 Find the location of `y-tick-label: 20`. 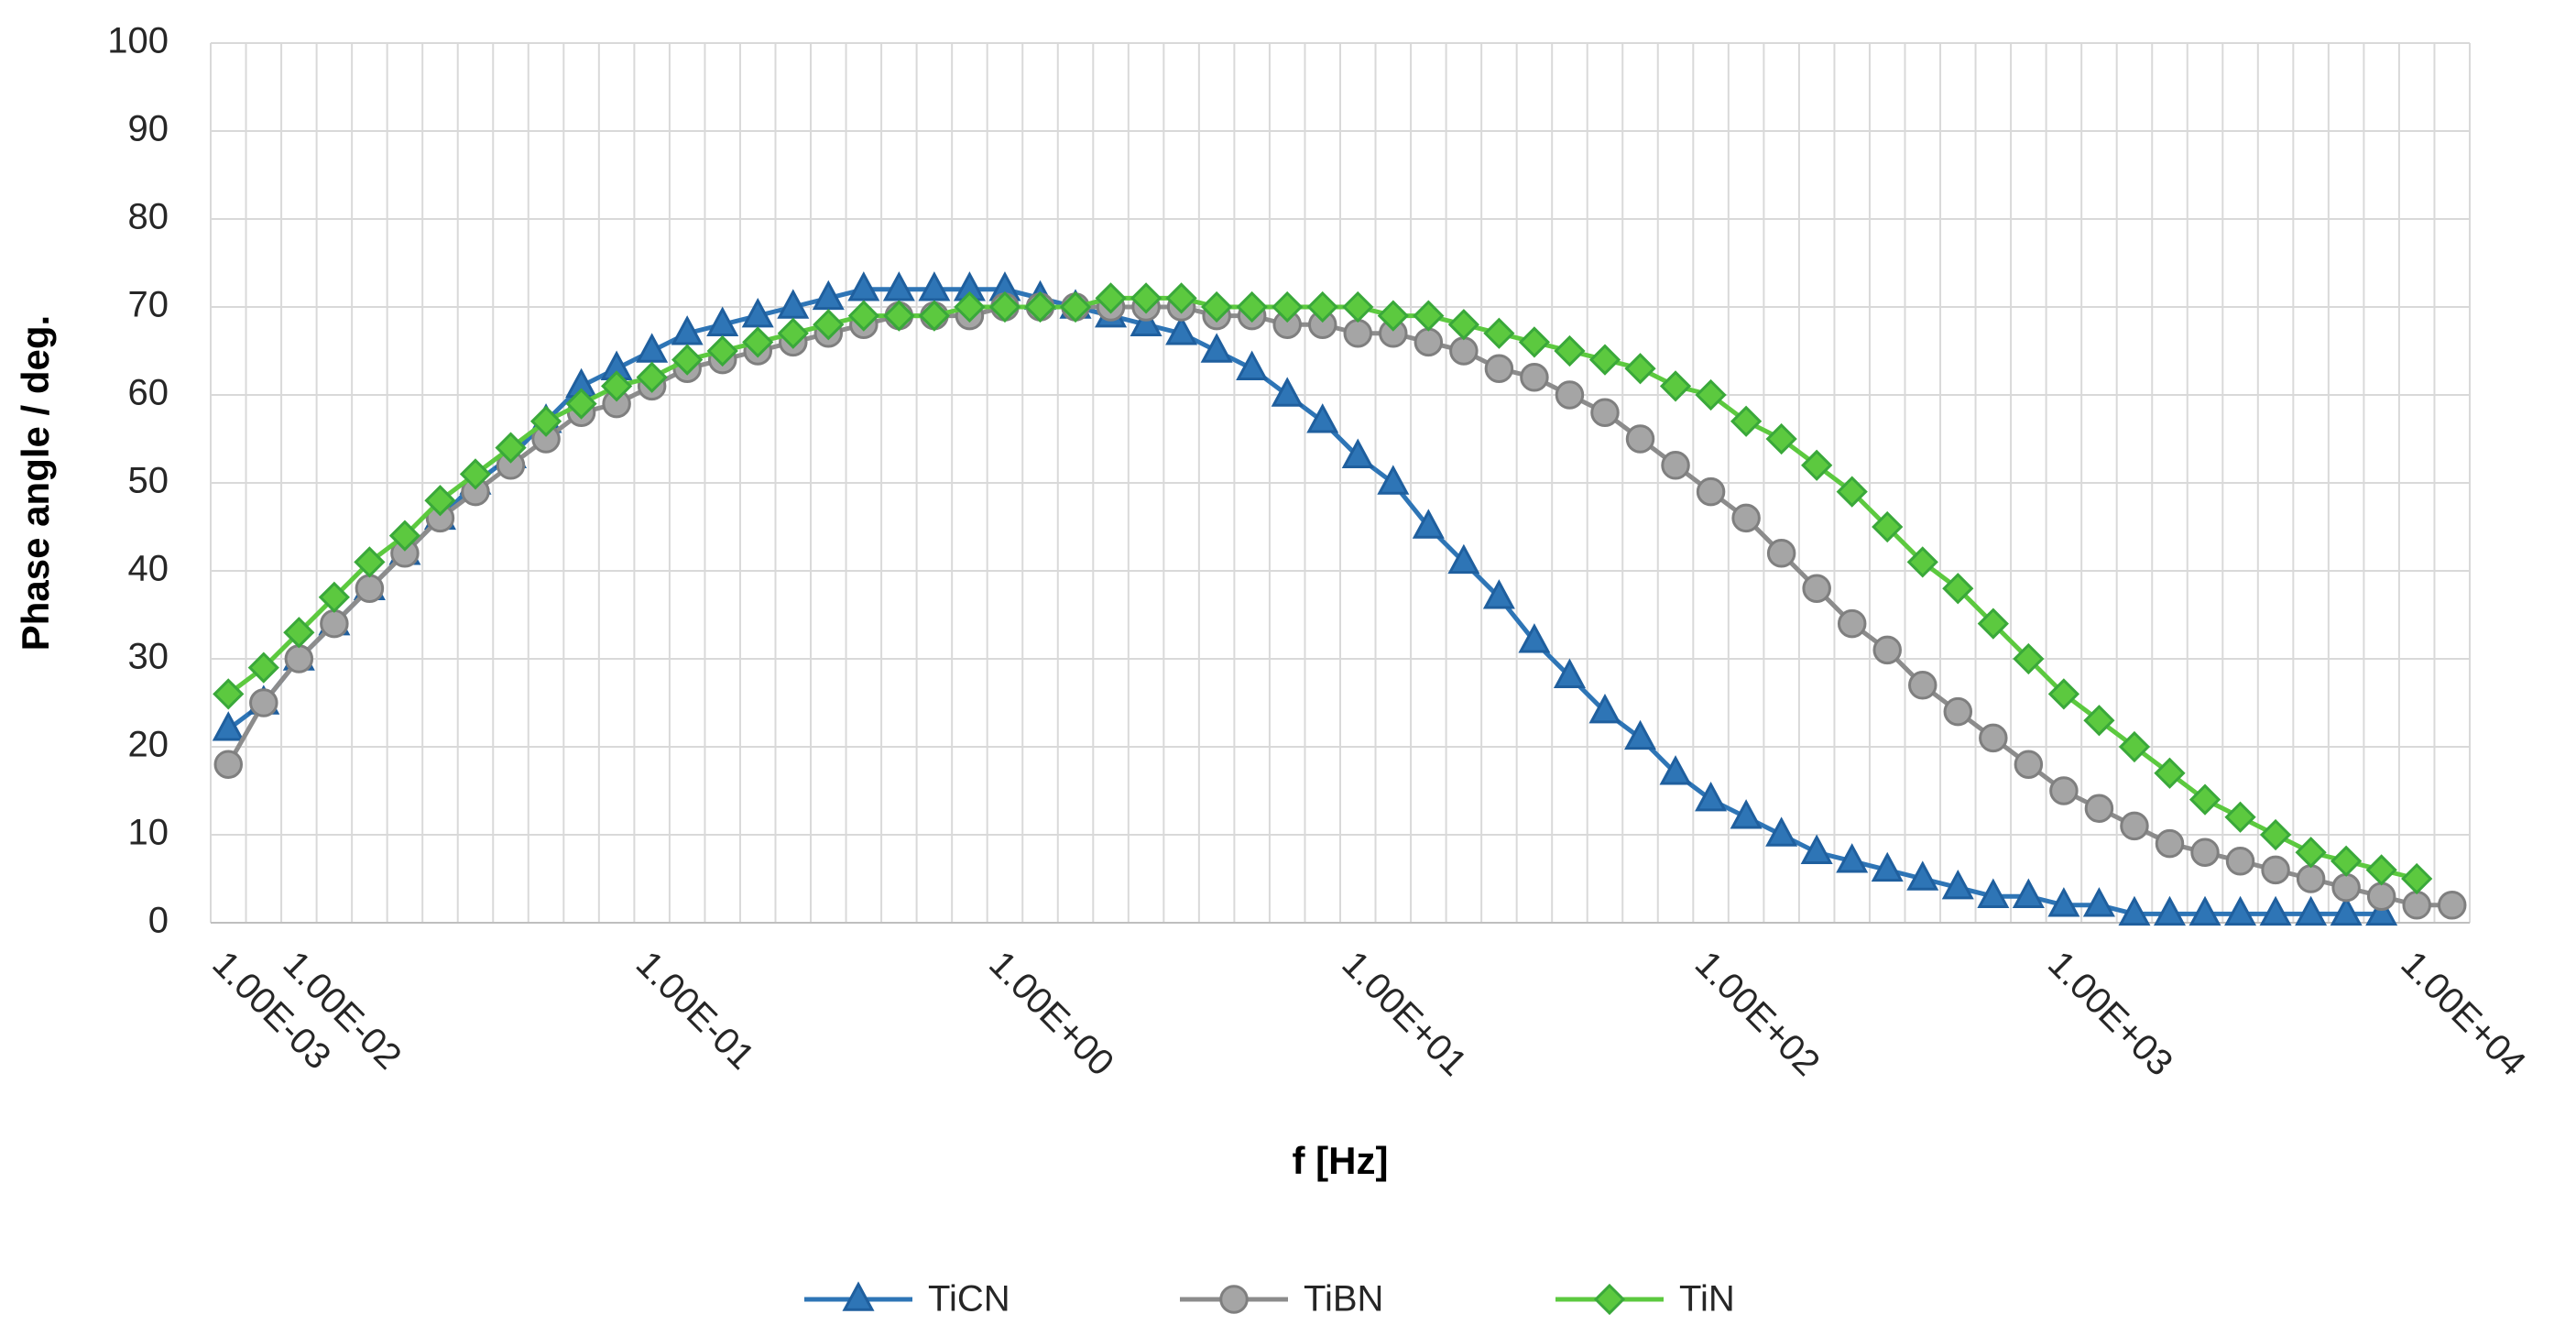

y-tick-label: 20 is located at coordinates (149, 745).